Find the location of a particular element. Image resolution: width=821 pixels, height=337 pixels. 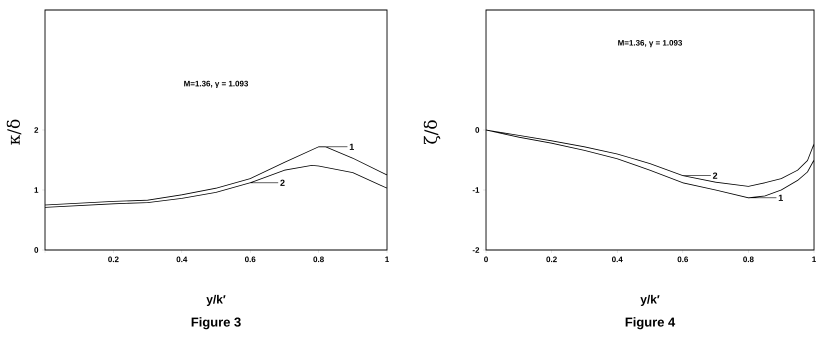

text: Figure 4 is located at coordinates (651, 323).